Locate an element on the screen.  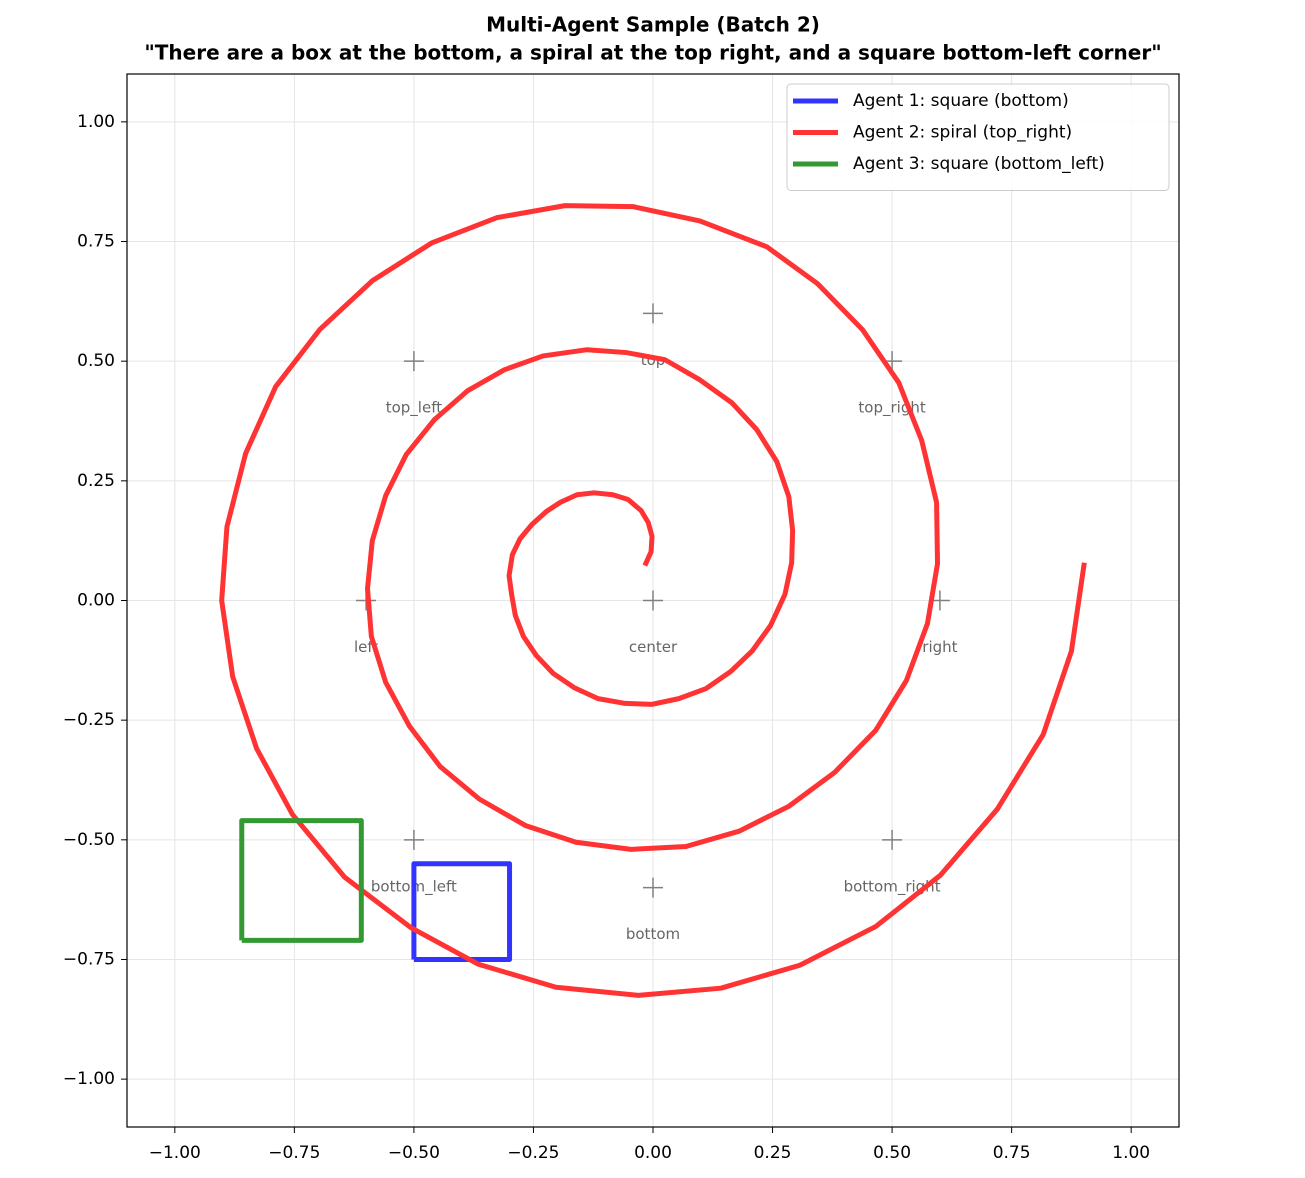
y-tick-label: 0.50 is located at coordinates (96, 361).